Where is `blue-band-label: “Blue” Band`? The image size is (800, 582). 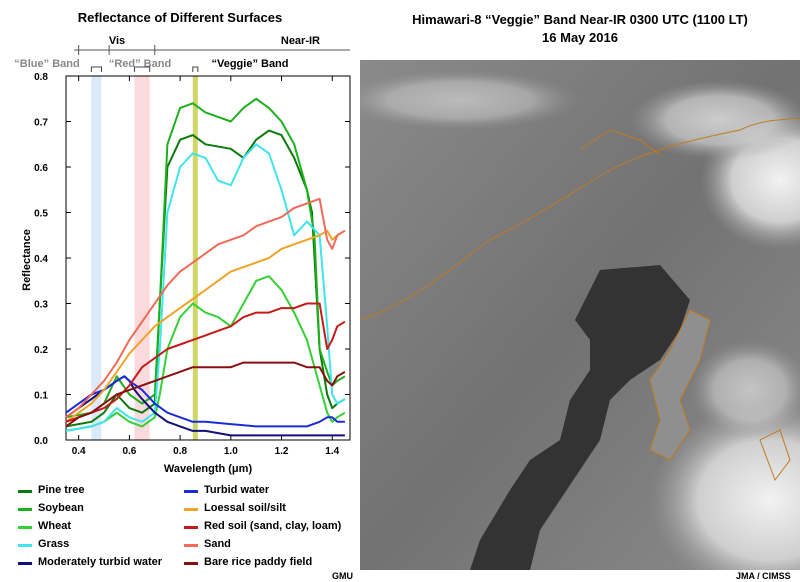 blue-band-label: “Blue” Band is located at coordinates (46, 64).